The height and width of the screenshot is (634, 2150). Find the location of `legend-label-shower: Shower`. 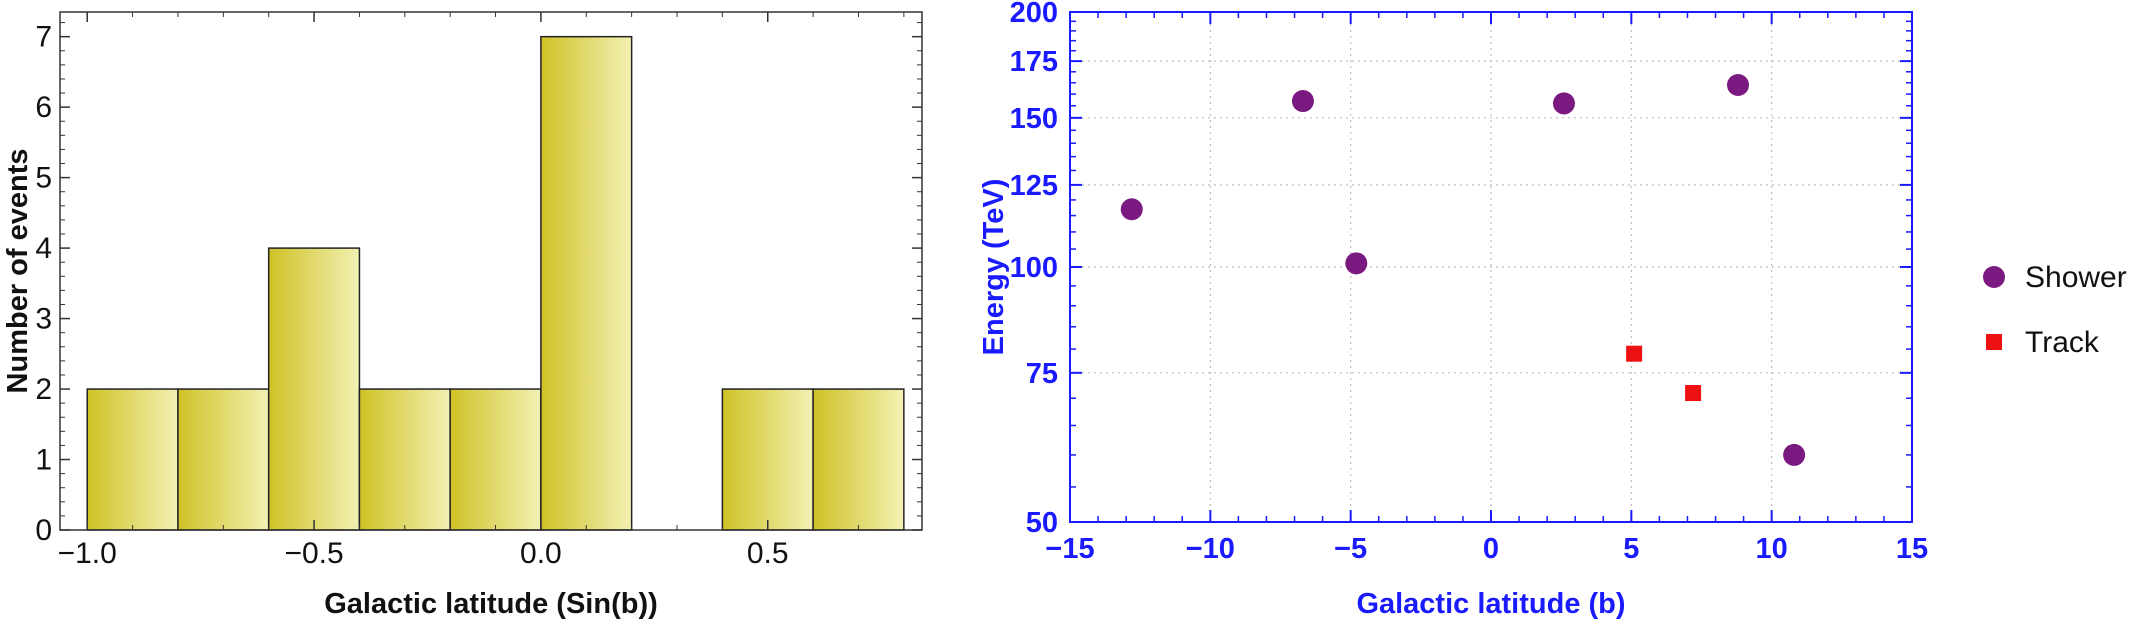

legend-label-shower: Shower is located at coordinates (2076, 277).